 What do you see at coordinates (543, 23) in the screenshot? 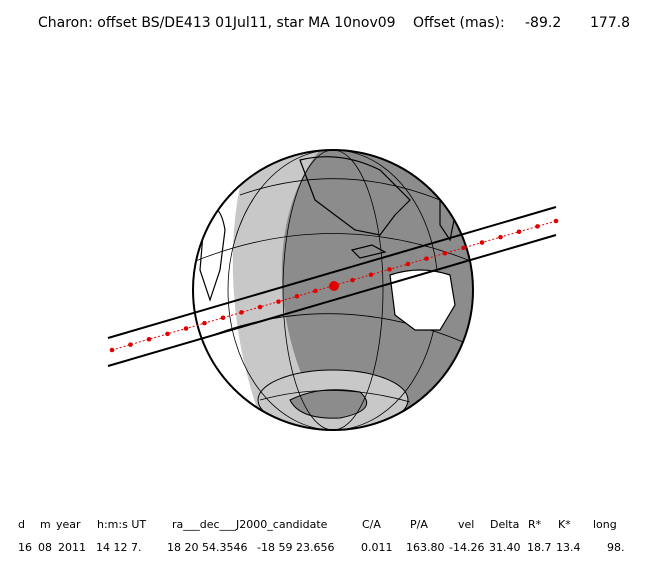
I see `offset-value: -89.2` at bounding box center [543, 23].